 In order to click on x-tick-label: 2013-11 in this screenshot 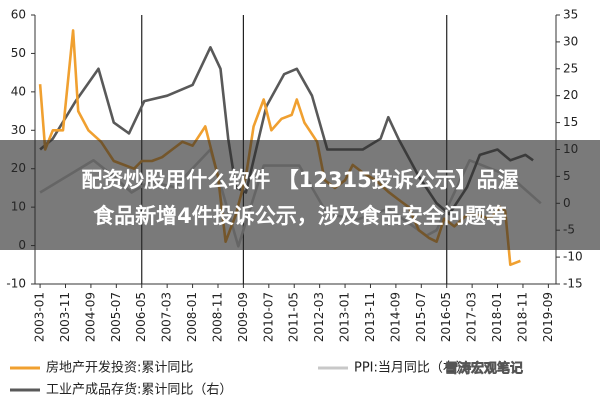, I will do `click(370, 317)`.